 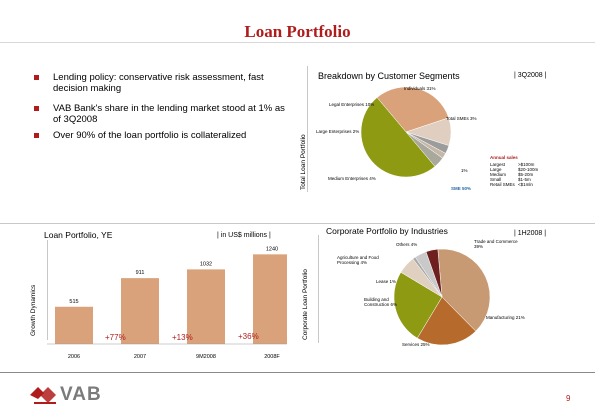 What do you see at coordinates (496, 244) in the screenshot?
I see `industry-label-trade: Trade and Commerce 39%` at bounding box center [496, 244].